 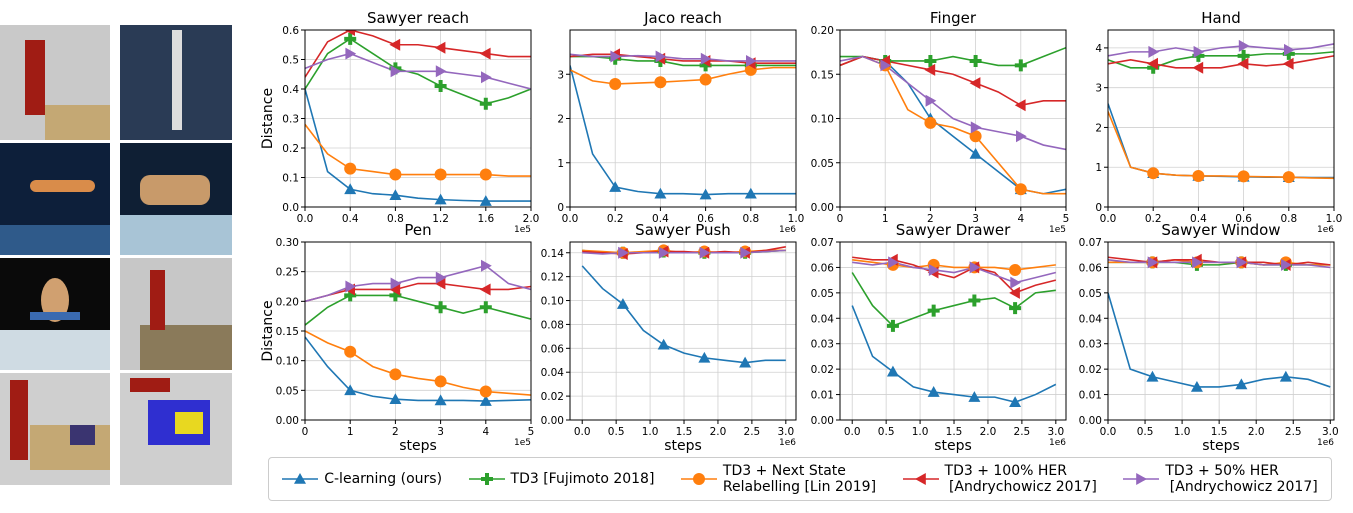 What do you see at coordinates (1219, 432) in the screenshot?
I see `x-tick-label: 1.5` at bounding box center [1219, 432].